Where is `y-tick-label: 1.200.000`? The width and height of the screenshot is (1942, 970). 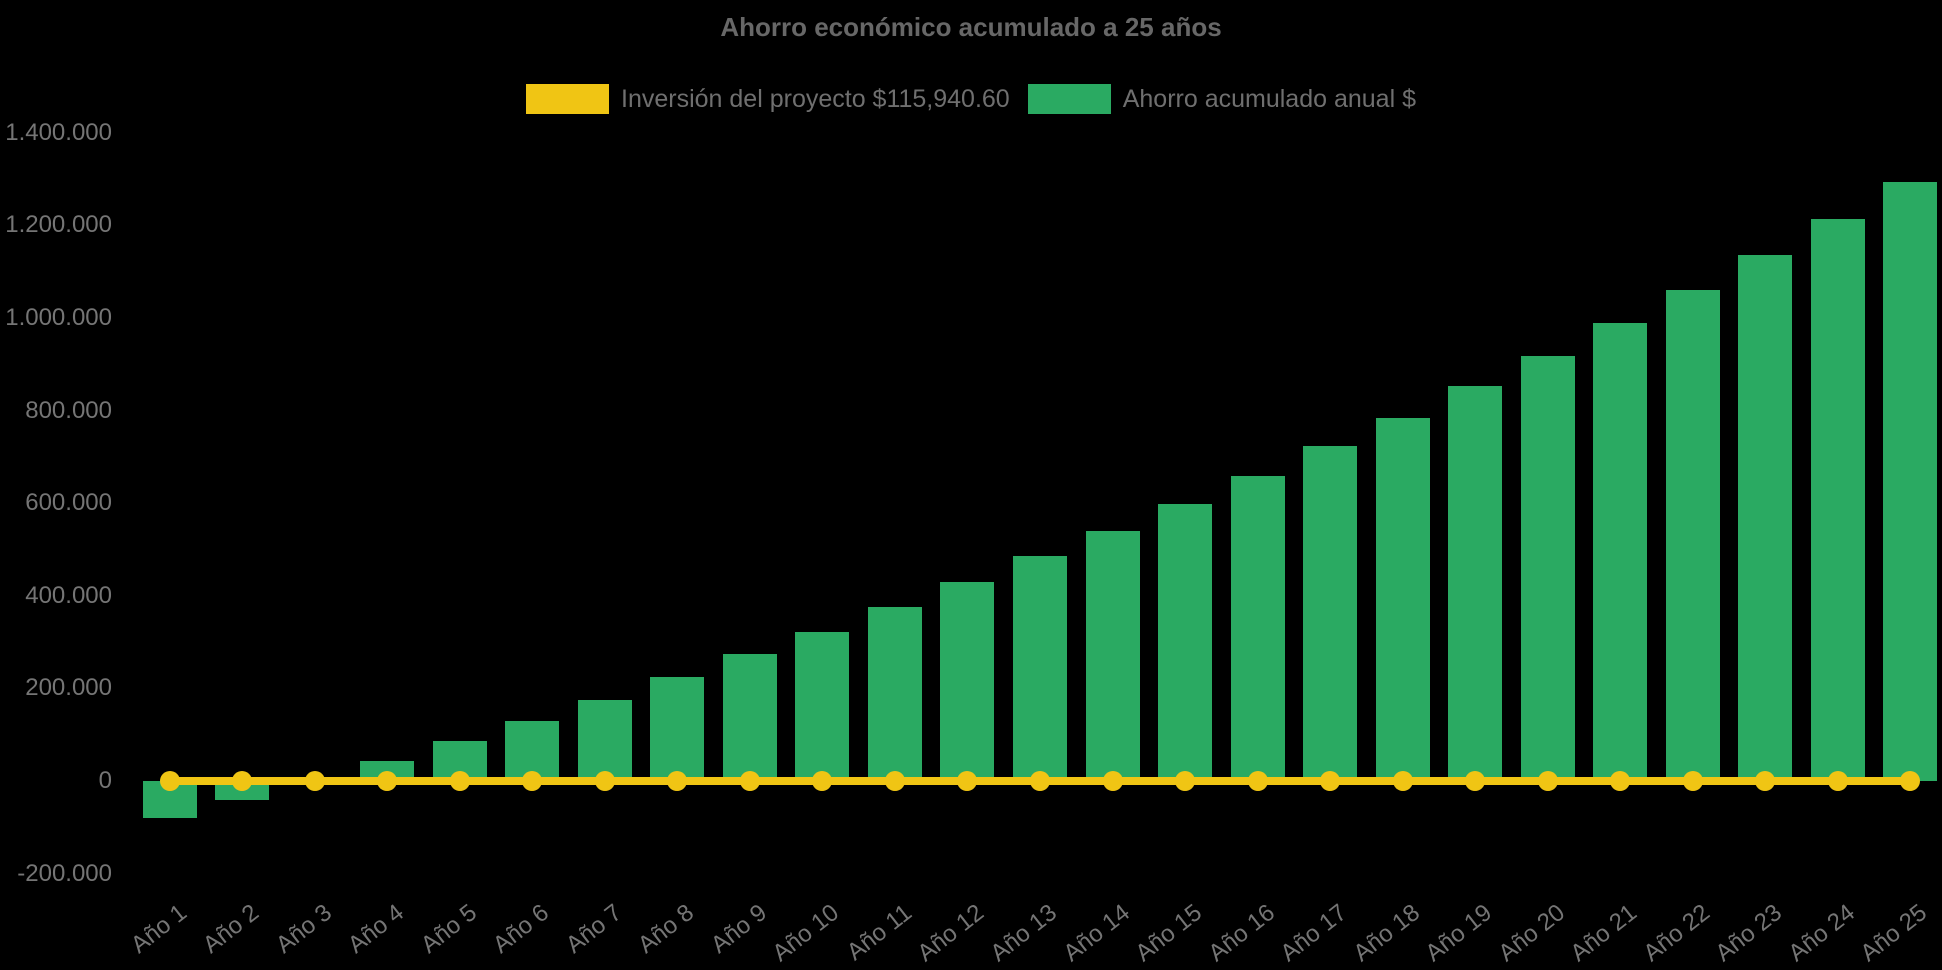
y-tick-label: 1.200.000 is located at coordinates (58, 225).